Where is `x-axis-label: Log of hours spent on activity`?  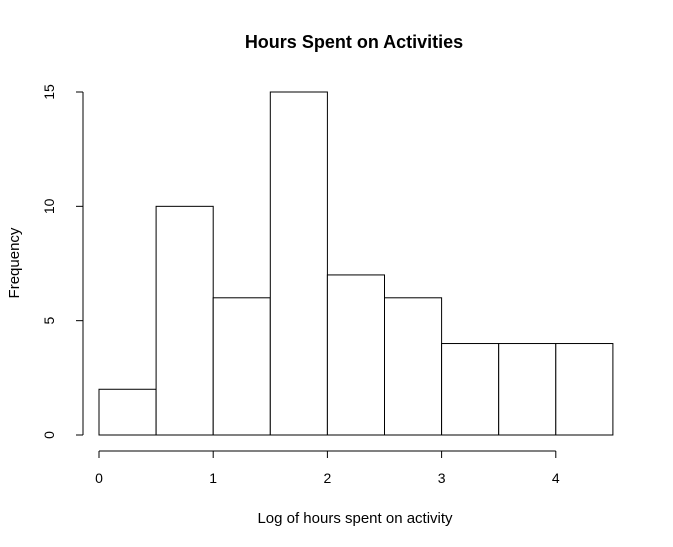 x-axis-label: Log of hours spent on activity is located at coordinates (355, 518).